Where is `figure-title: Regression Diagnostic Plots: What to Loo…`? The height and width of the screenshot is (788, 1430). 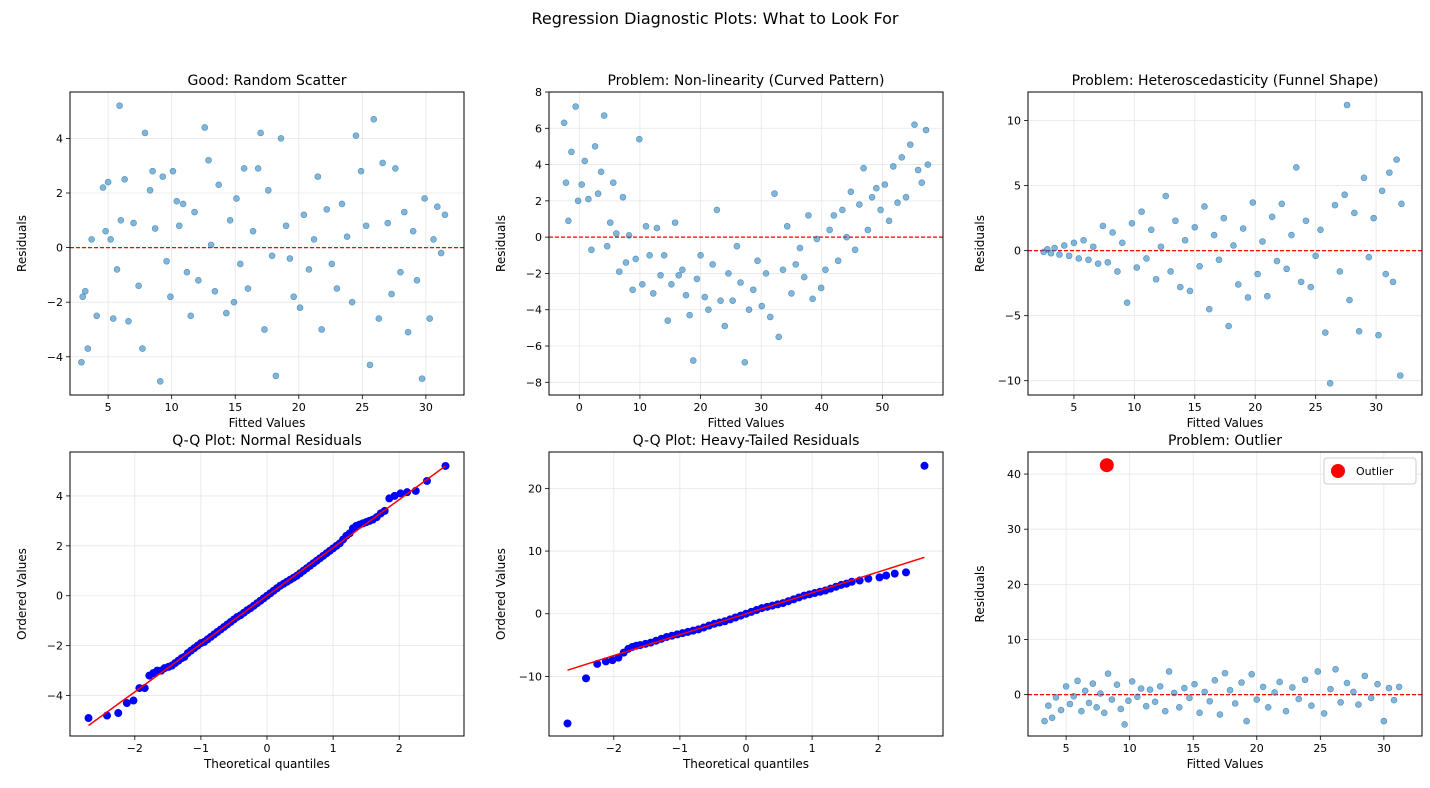
figure-title: Regression Diagnostic Plots: What to Loo… is located at coordinates (715, 18).